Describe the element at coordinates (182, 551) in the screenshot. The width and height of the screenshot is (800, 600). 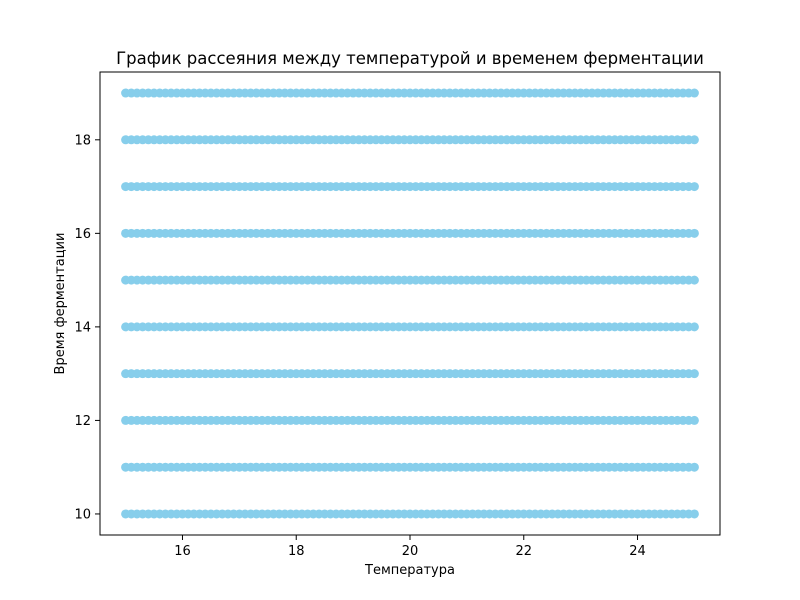
I see `x-tick-label: 16` at that location.